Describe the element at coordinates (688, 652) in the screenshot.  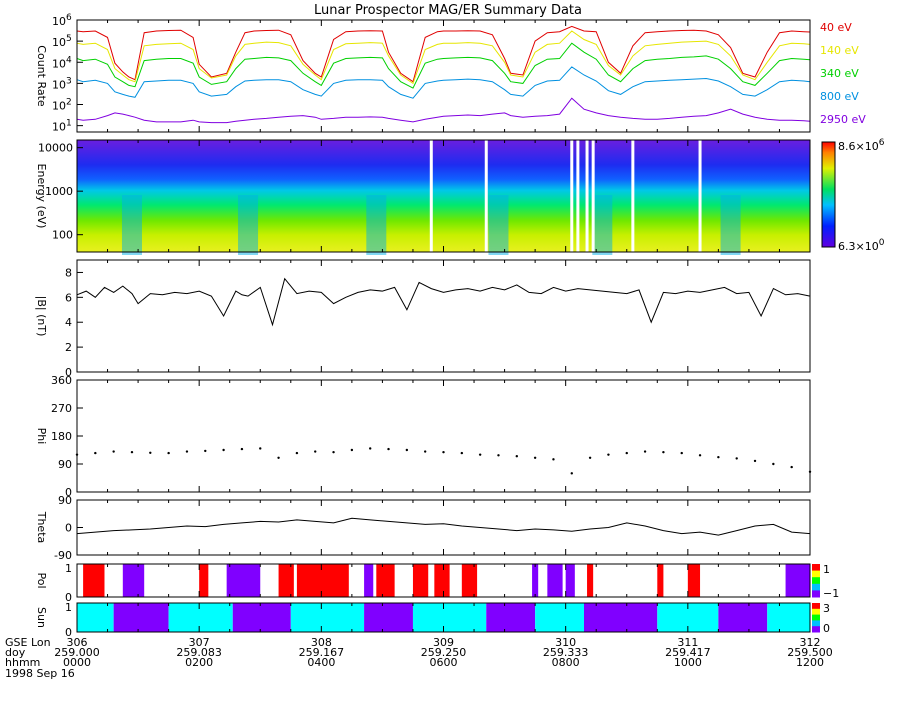
I see `axis-tick-1-5: 259.417` at that location.